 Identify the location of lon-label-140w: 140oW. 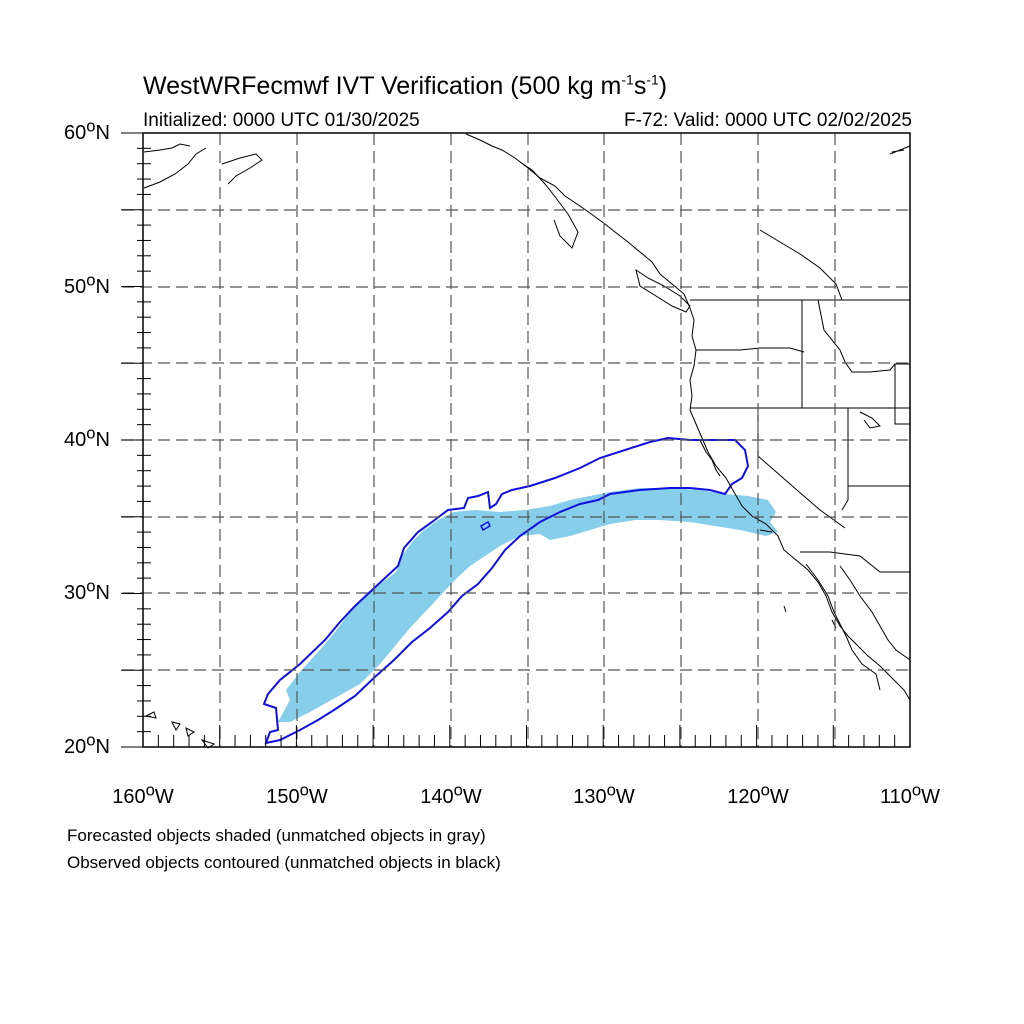
(451, 794).